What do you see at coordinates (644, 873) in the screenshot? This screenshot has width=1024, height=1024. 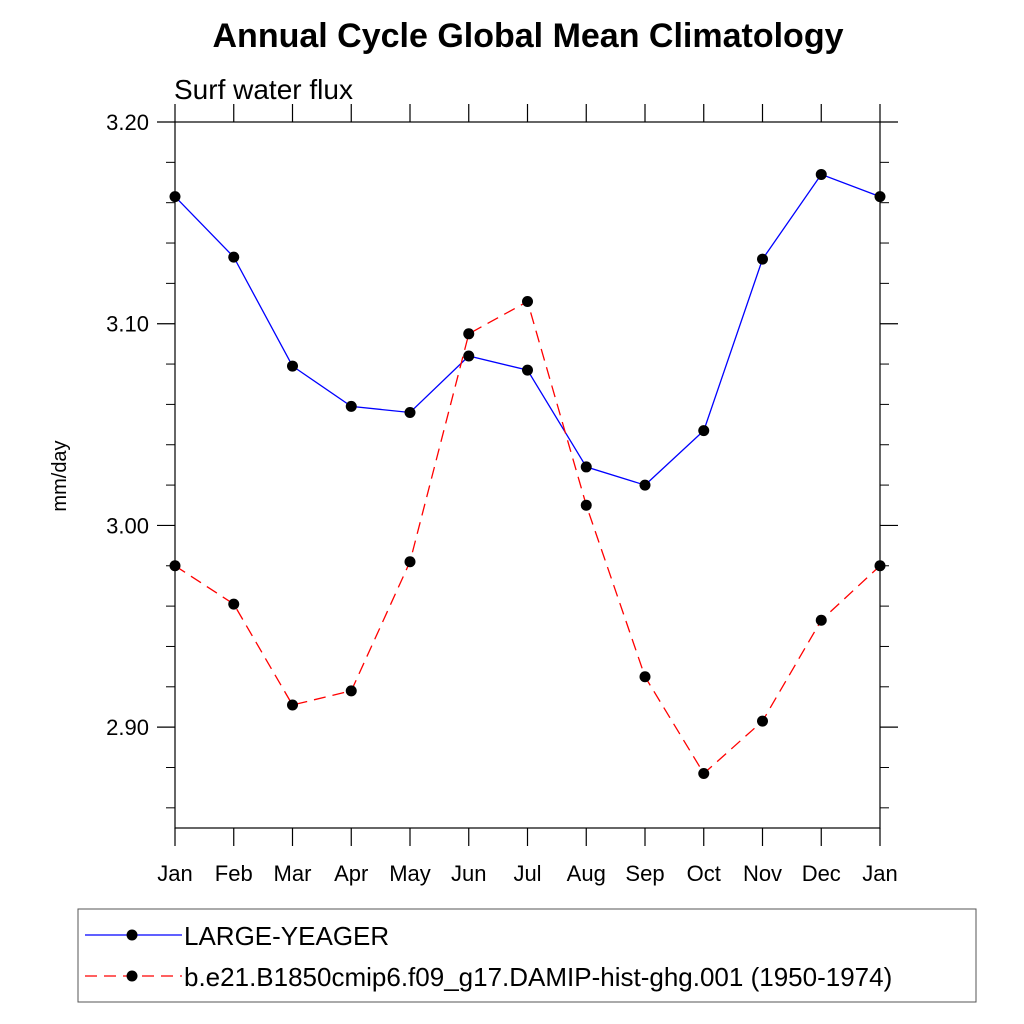 I see `x-tick-label: Sep` at bounding box center [644, 873].